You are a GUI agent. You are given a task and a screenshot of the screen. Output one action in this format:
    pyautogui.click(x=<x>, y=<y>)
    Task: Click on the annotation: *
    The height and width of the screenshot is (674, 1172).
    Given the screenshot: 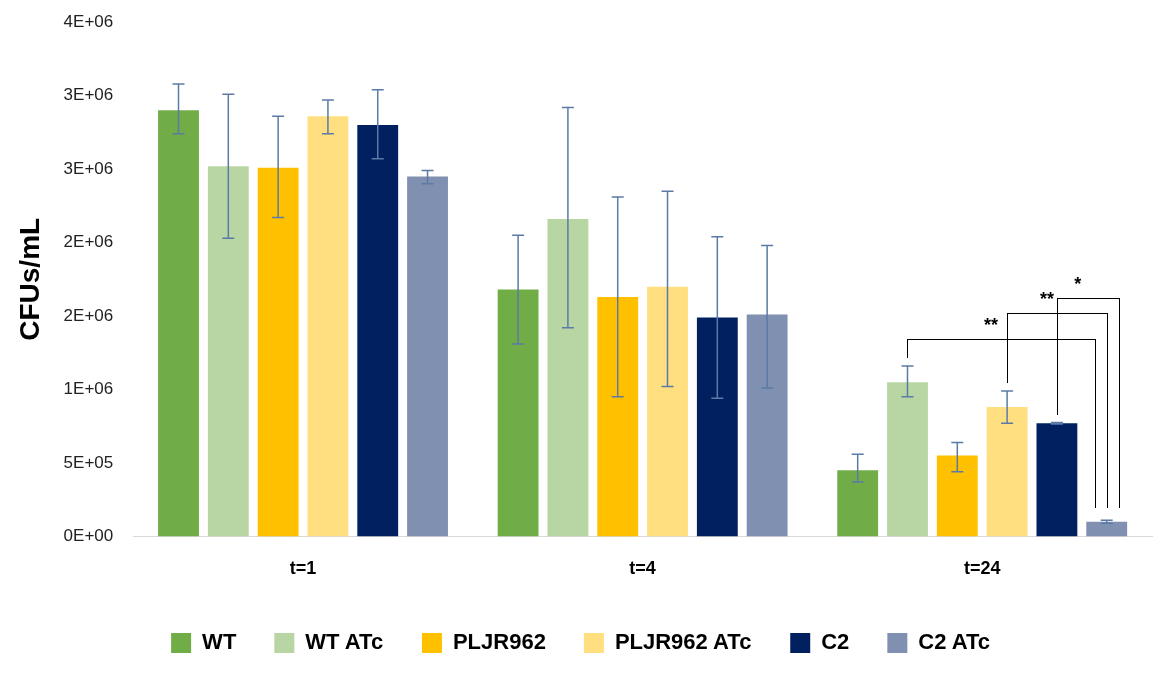 What is the action you would take?
    pyautogui.click(x=1078, y=284)
    